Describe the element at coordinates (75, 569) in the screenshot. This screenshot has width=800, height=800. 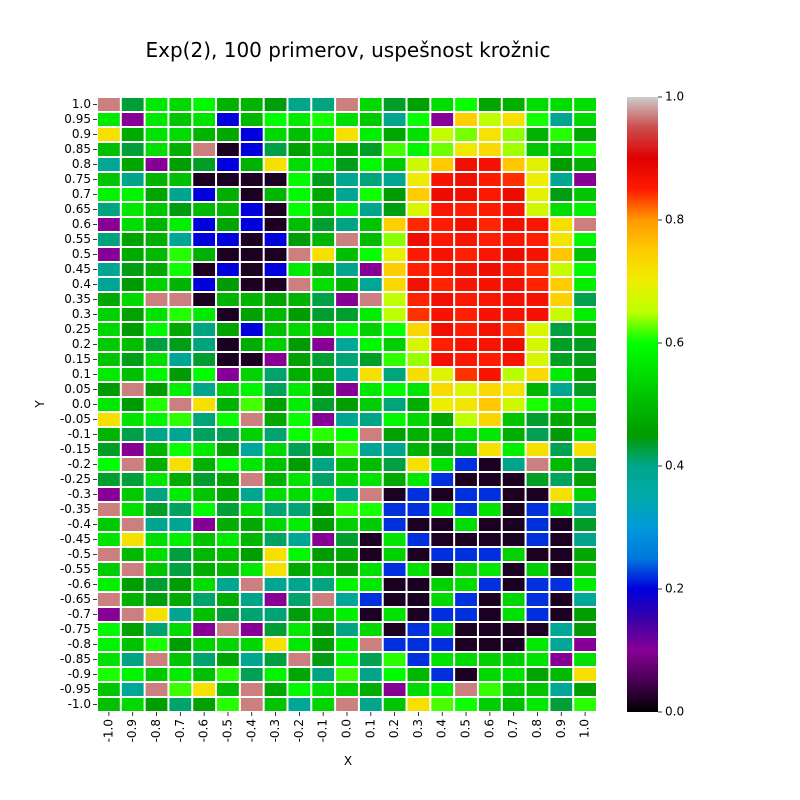
I see `y-tick-label: -0.55` at that location.